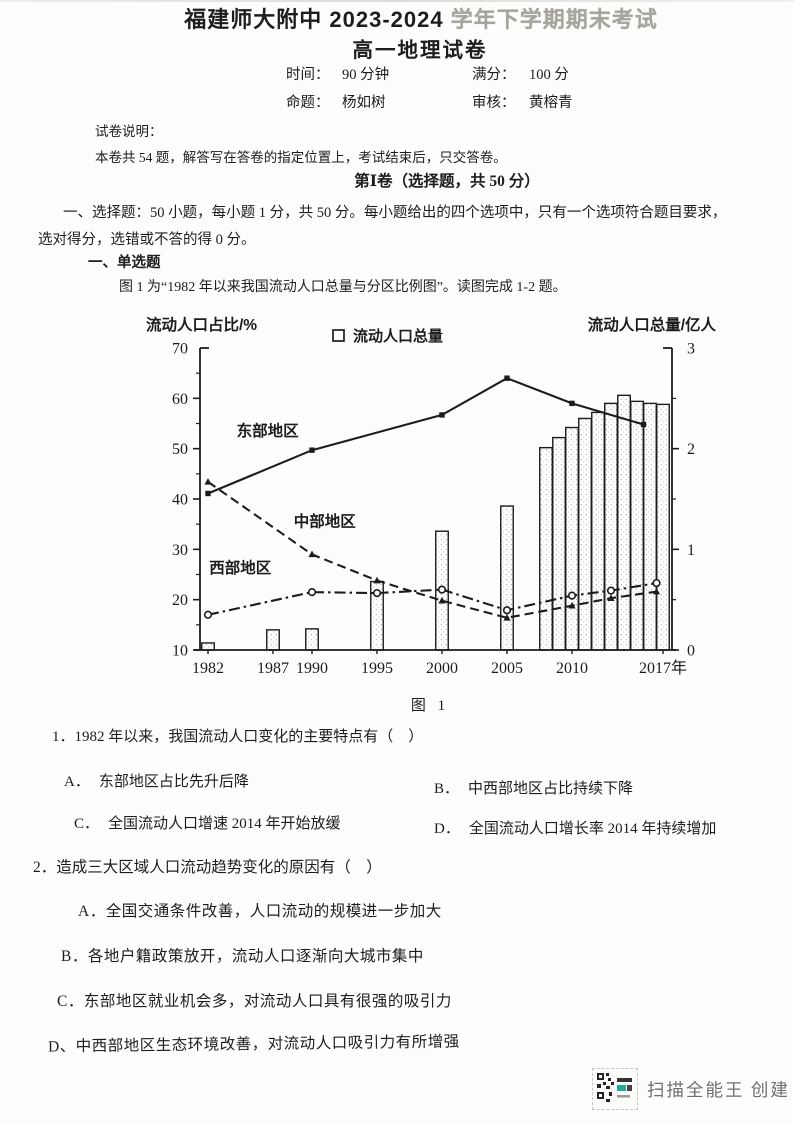  What do you see at coordinates (366, 75) in the screenshot?
I see `time-value: 90 分钟` at bounding box center [366, 75].